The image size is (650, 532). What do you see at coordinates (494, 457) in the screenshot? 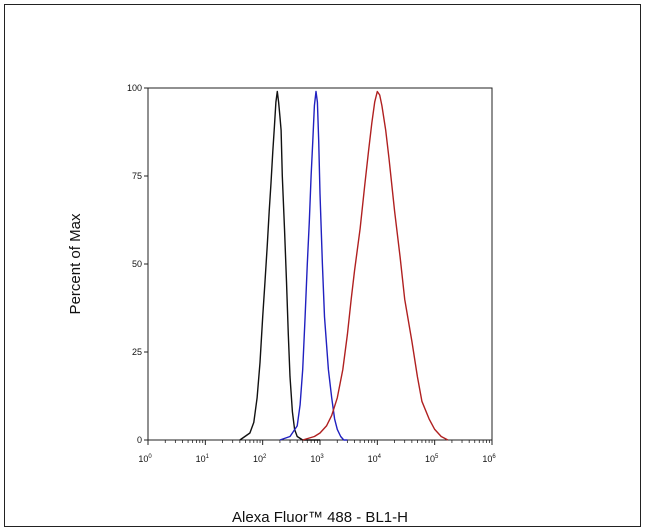
I see `x-tick-exponent: 6` at bounding box center [494, 457].